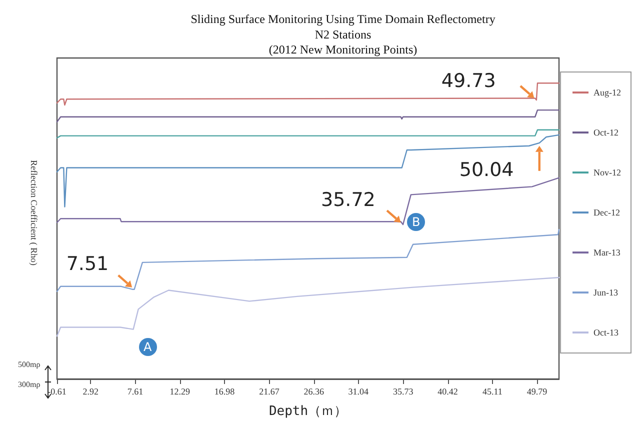 The image size is (641, 423). I want to click on legend-label: Dec-12, so click(607, 213).